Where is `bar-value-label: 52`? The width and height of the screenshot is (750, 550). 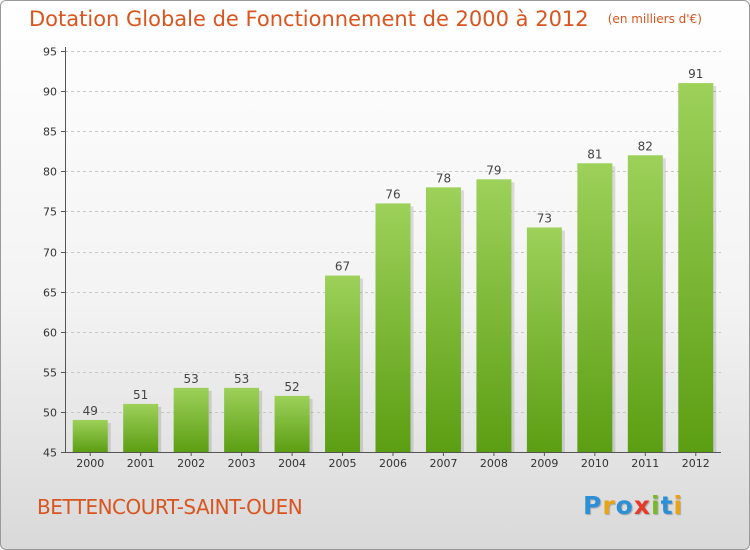
bar-value-label: 52 is located at coordinates (291, 387).